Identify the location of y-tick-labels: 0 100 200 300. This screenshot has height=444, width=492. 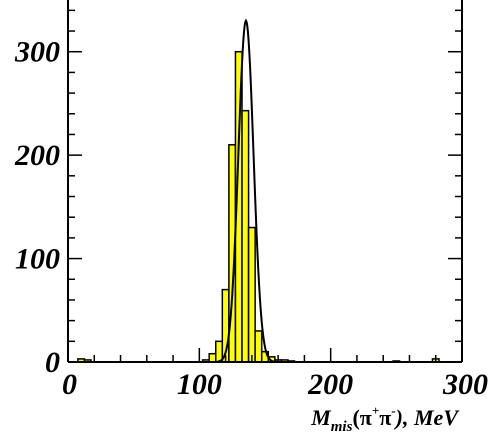
(37, 207).